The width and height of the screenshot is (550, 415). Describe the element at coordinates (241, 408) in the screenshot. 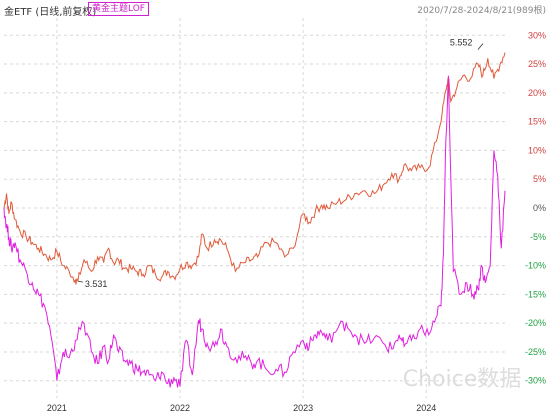

I see `x-axis-labels: 2021 2022 2023 2024` at that location.